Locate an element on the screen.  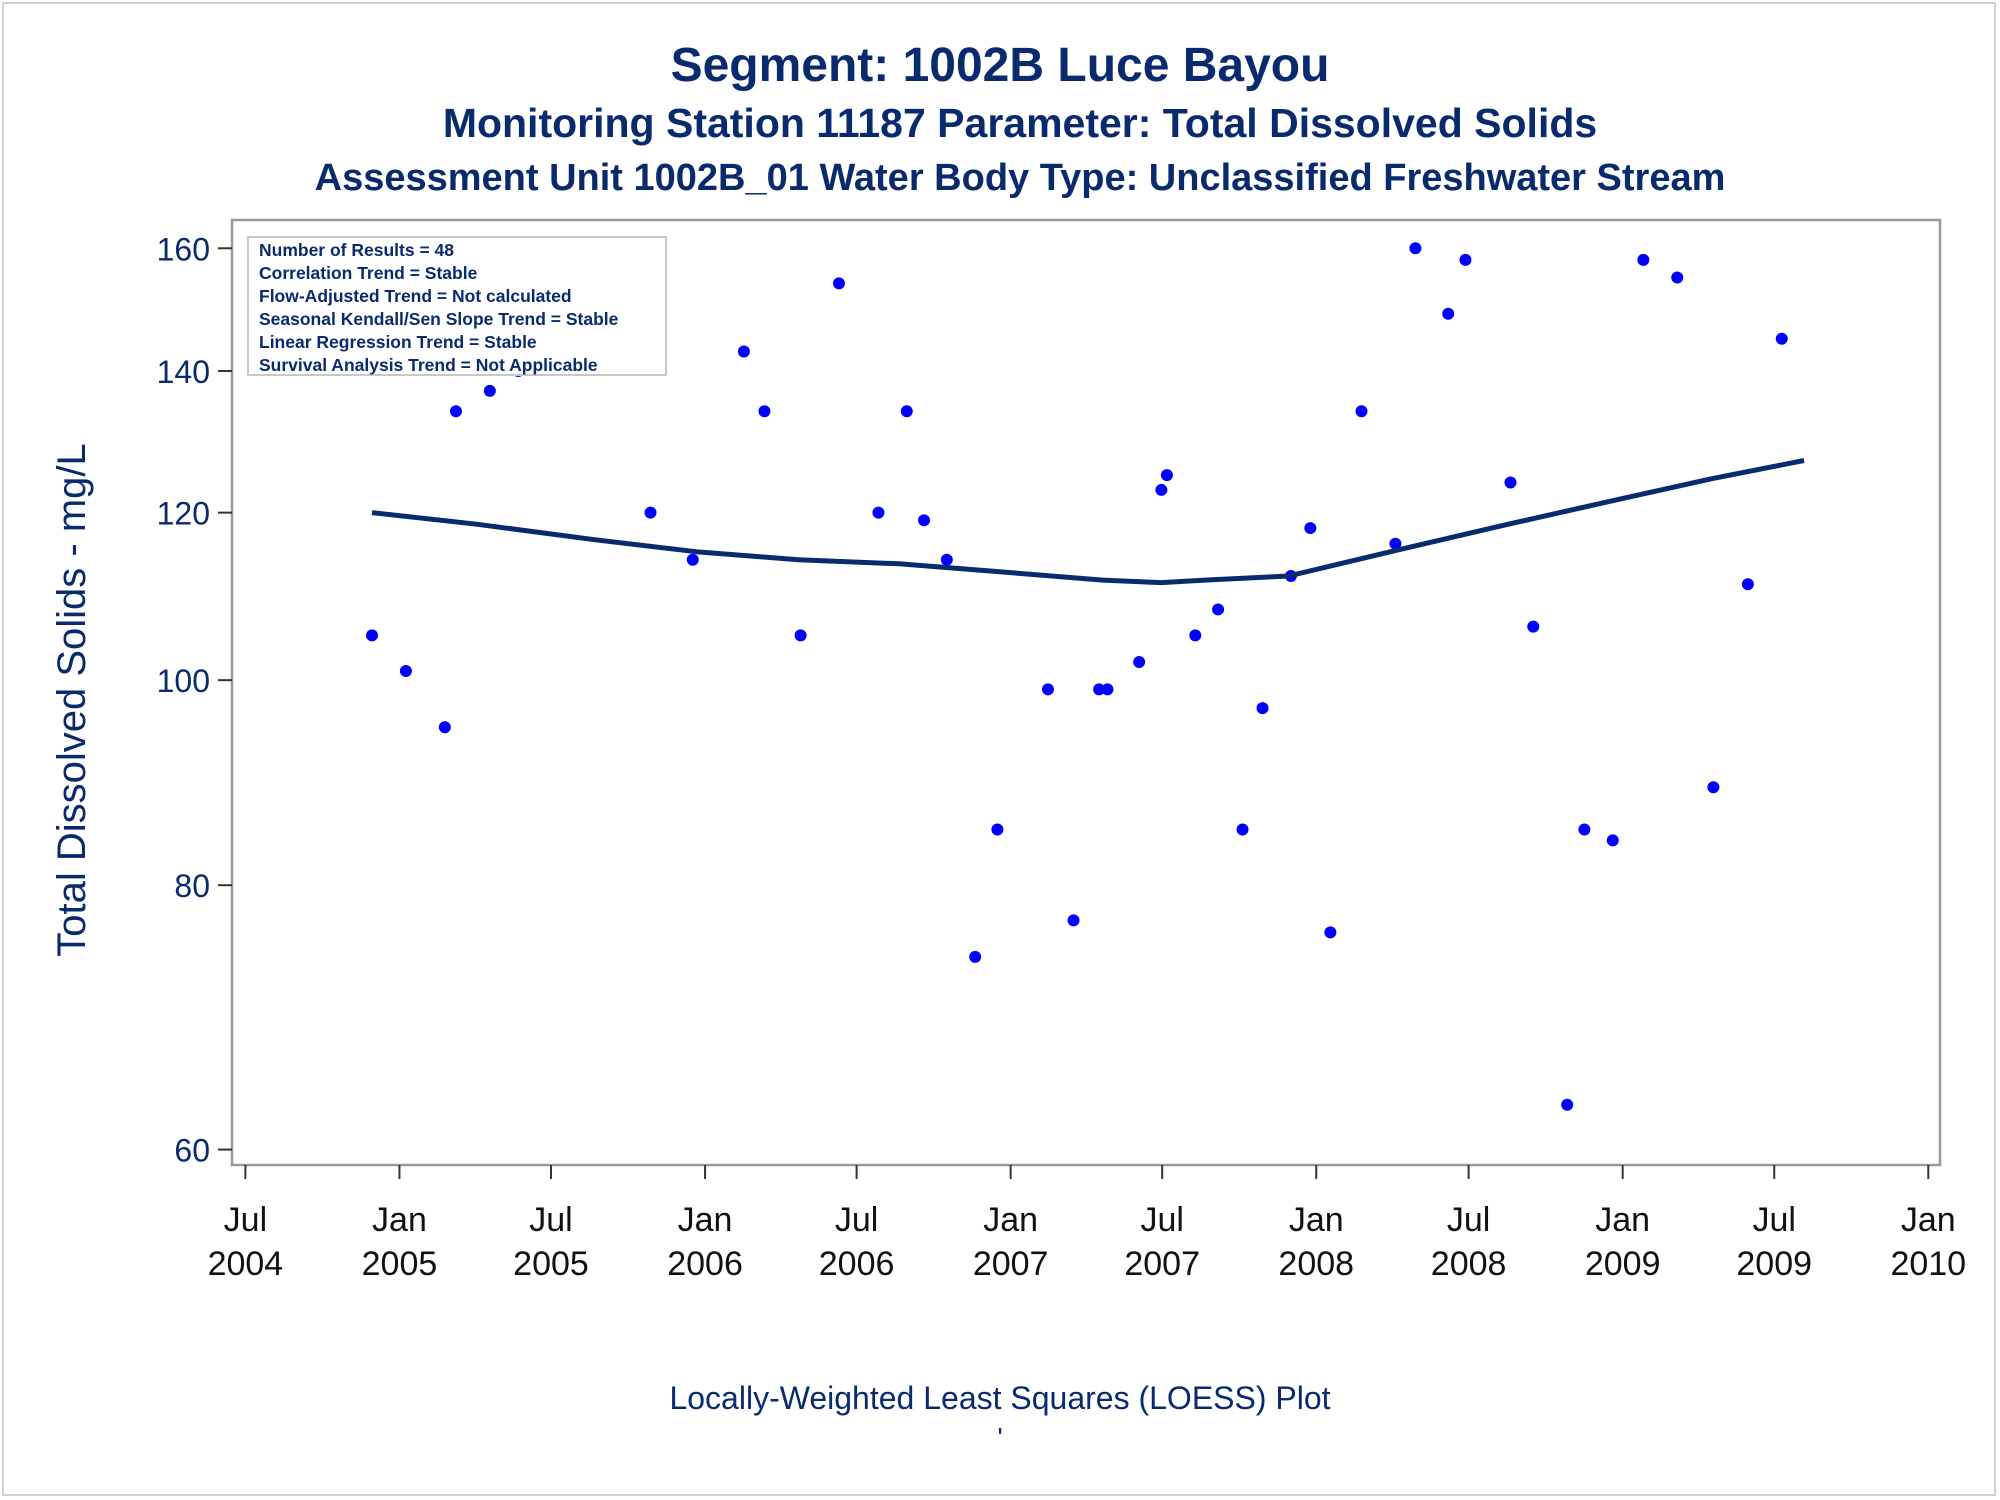
legend-line-correlation-trend: Correlation Trend = Stable is located at coordinates (368, 273).